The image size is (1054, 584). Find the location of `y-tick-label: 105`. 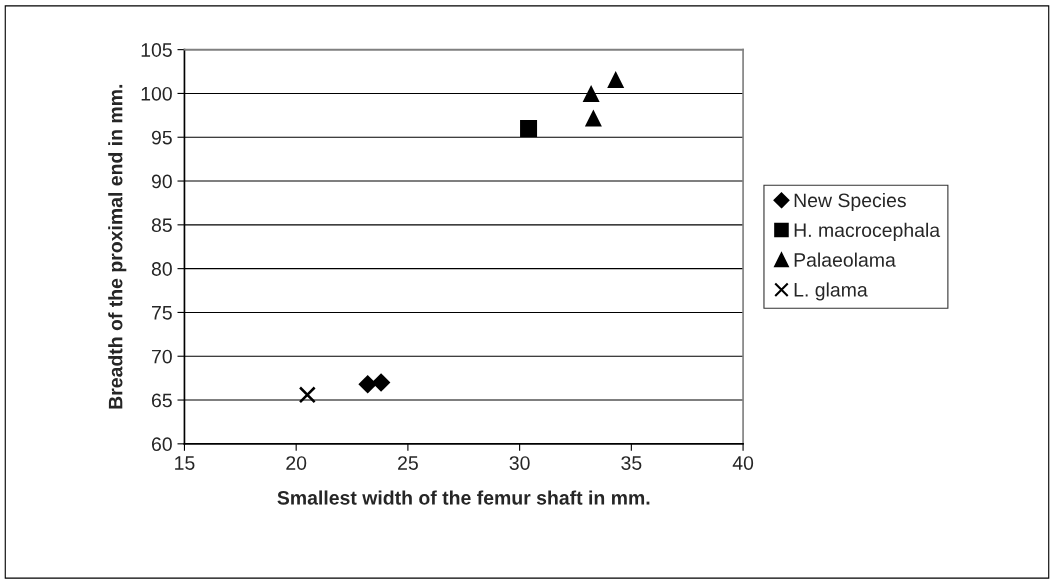

y-tick-label: 105 is located at coordinates (156, 50).